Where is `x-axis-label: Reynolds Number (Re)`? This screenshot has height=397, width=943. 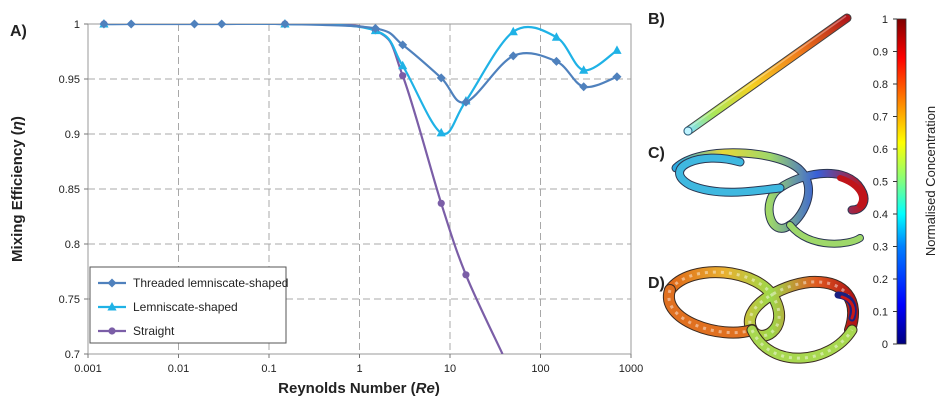 x-axis-label: Reynolds Number (Re) is located at coordinates (359, 388).